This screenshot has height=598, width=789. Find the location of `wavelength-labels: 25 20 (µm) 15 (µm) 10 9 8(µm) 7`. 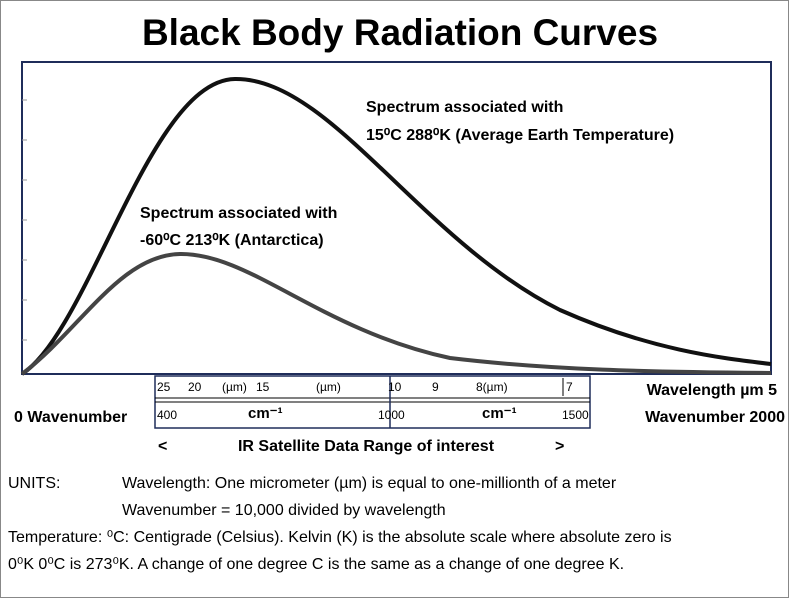

wavelength-labels: 25 20 (µm) 15 (µm) 10 9 8(µm) 7 is located at coordinates (365, 387).